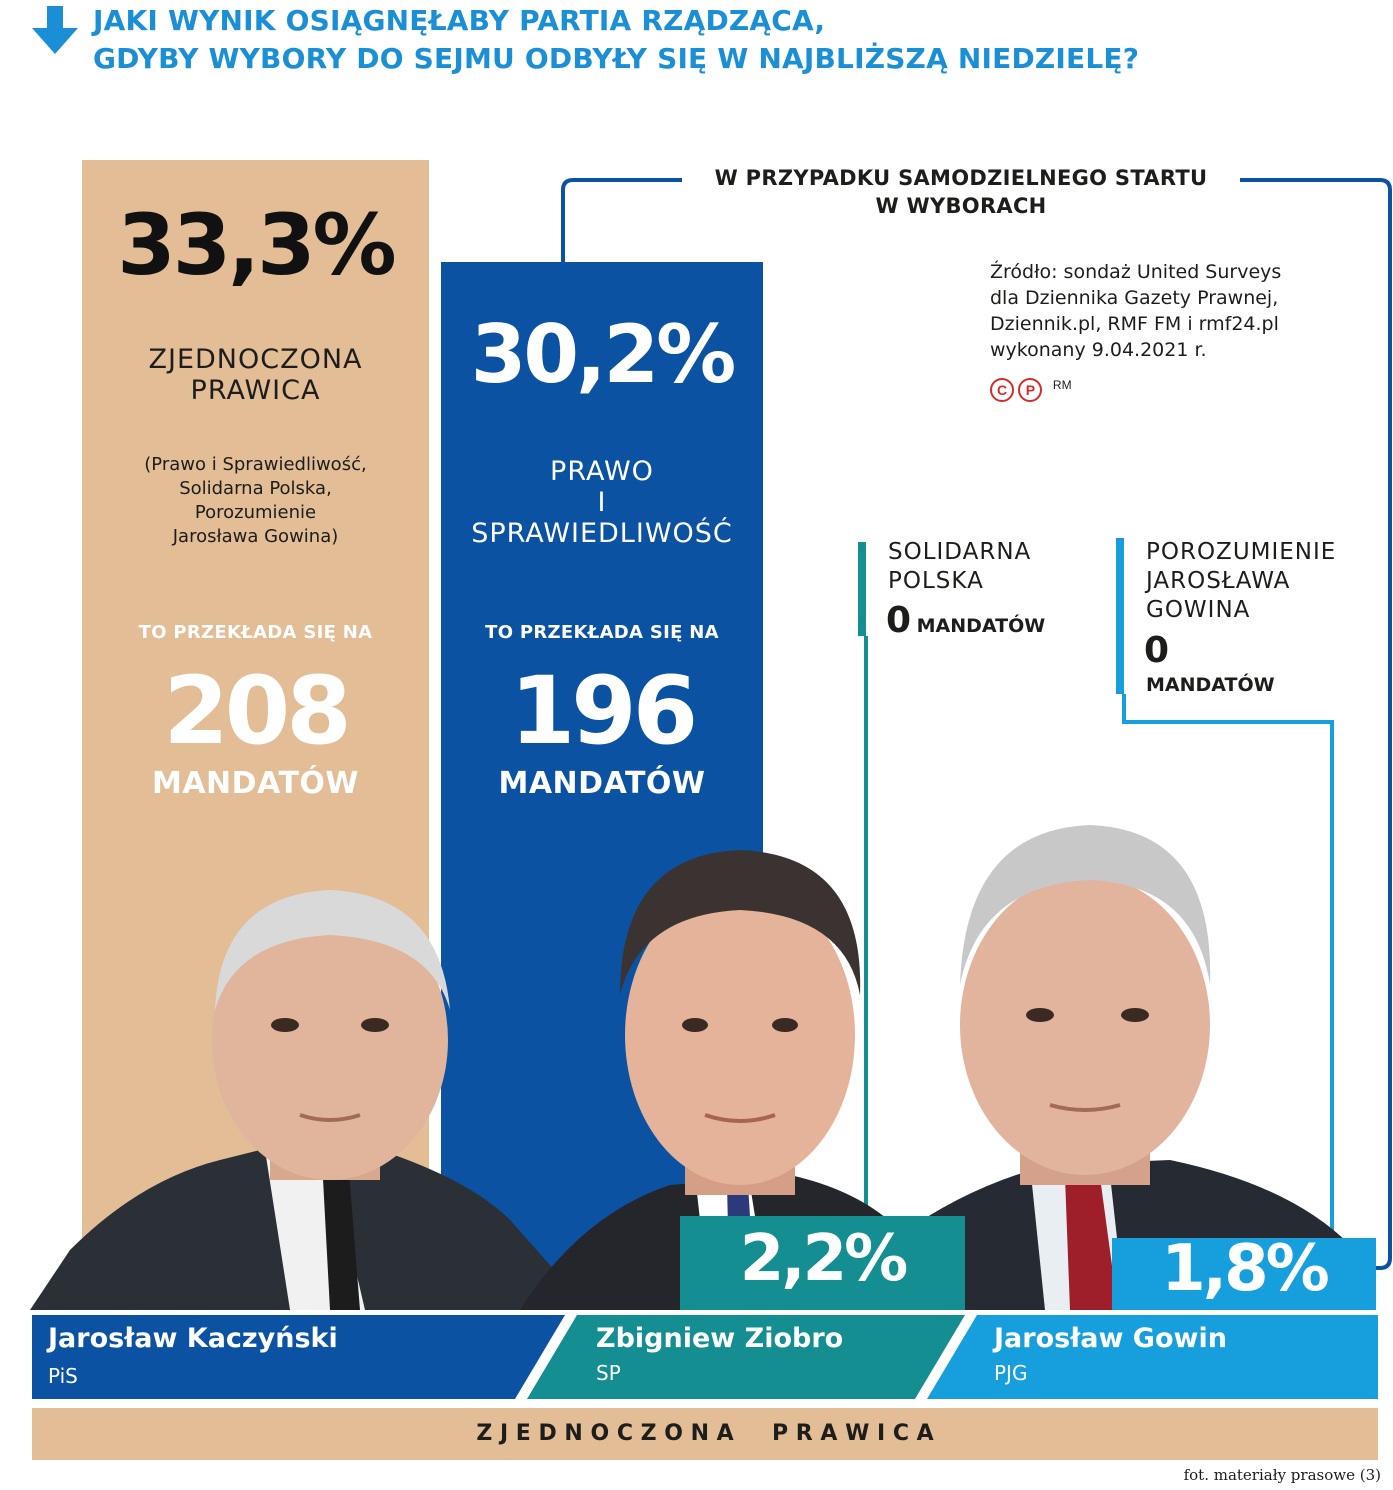  Describe the element at coordinates (705, 1357) in the screenshot. I see `name-band` at that location.